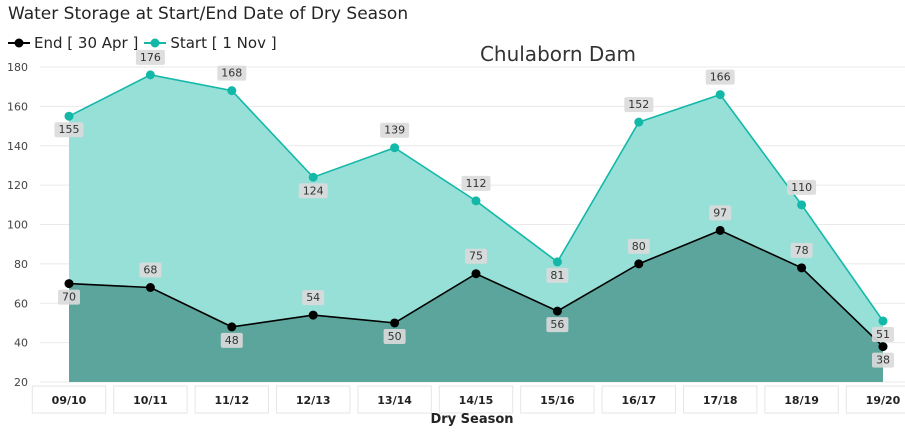 This screenshot has width=905, height=432. Describe the element at coordinates (21, 264) in the screenshot. I see `y-tick-label: 80` at that location.